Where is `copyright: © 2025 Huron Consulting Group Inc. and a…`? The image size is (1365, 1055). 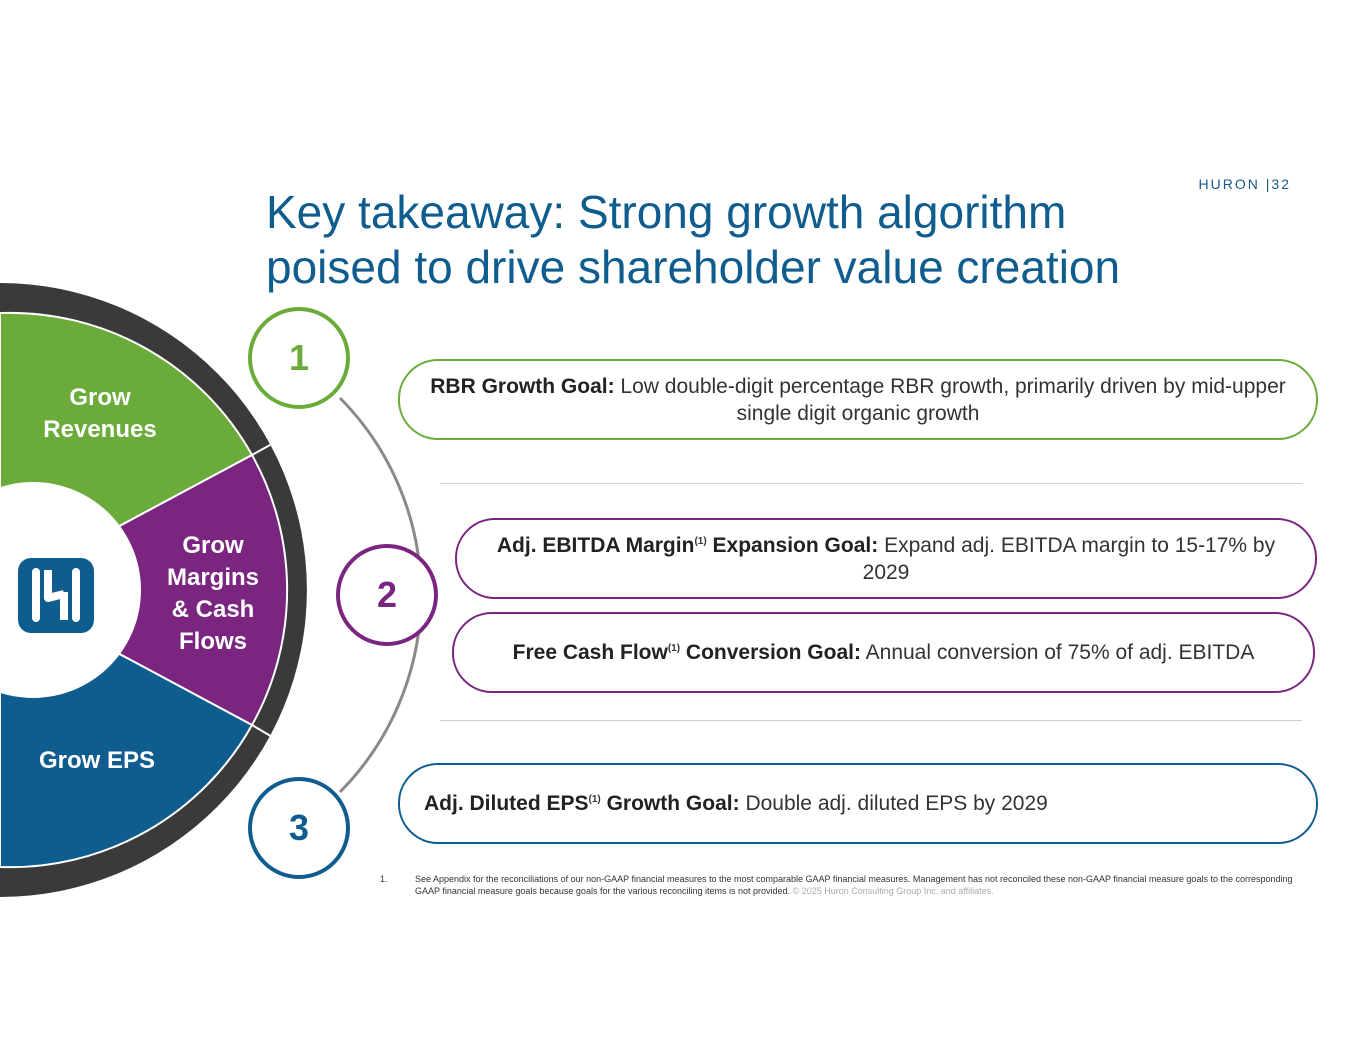 copyright: © 2025 Huron Consulting Group Inc. and a… is located at coordinates (893, 891).